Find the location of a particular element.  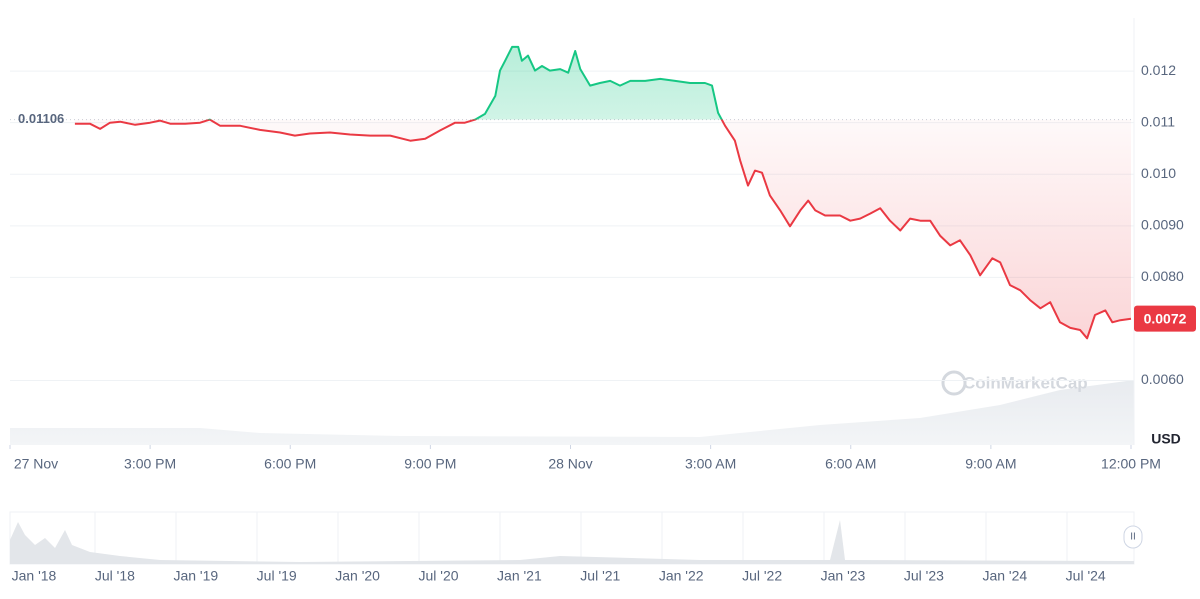

current-price-box is located at coordinates (1165, 318).